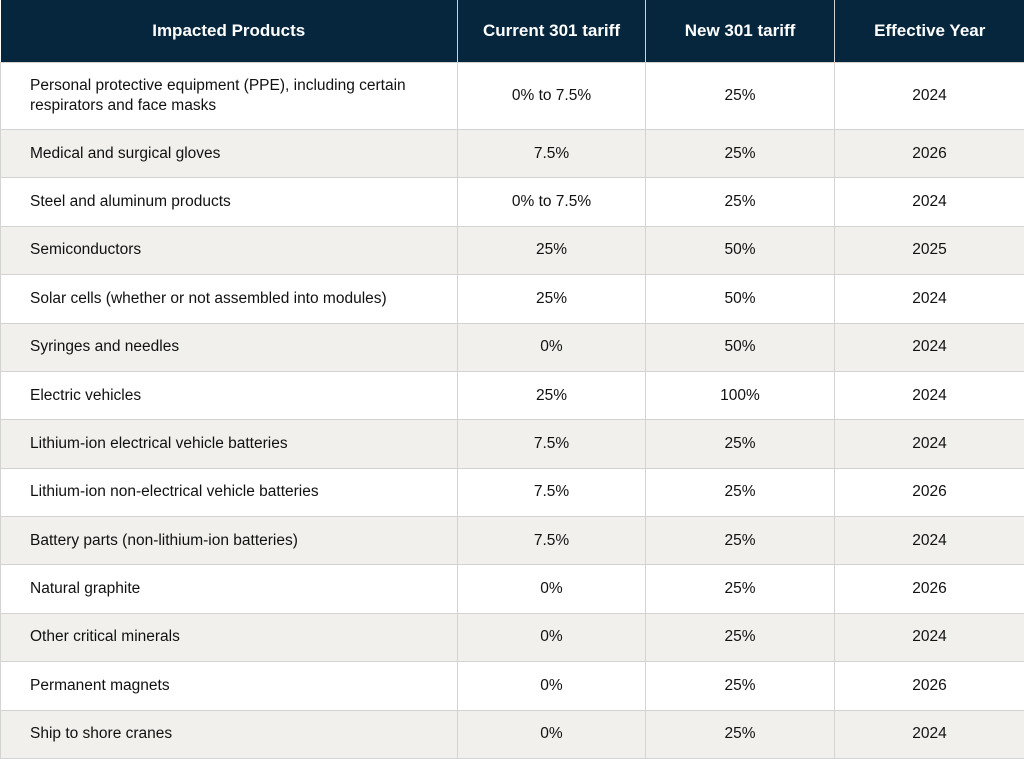  I want to click on product-cell: Natural graphite, so click(229, 589).